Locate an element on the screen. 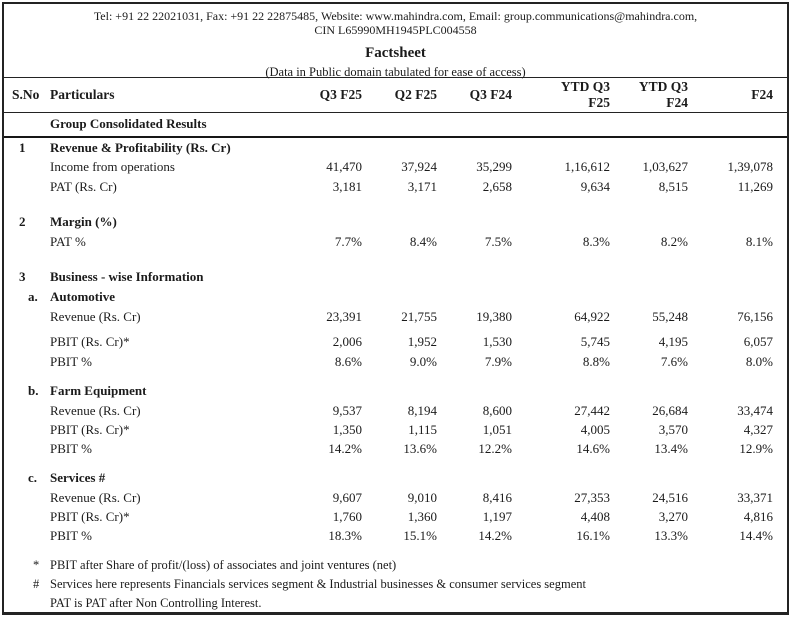 The height and width of the screenshot is (619, 794). sno-cell: c. is located at coordinates (33, 477).